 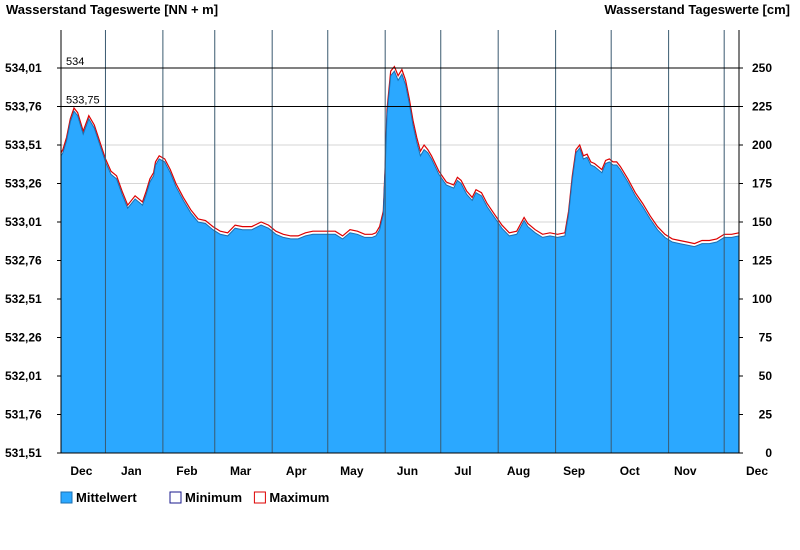 I want to click on left-tick-label: 531,76, so click(x=23, y=415).